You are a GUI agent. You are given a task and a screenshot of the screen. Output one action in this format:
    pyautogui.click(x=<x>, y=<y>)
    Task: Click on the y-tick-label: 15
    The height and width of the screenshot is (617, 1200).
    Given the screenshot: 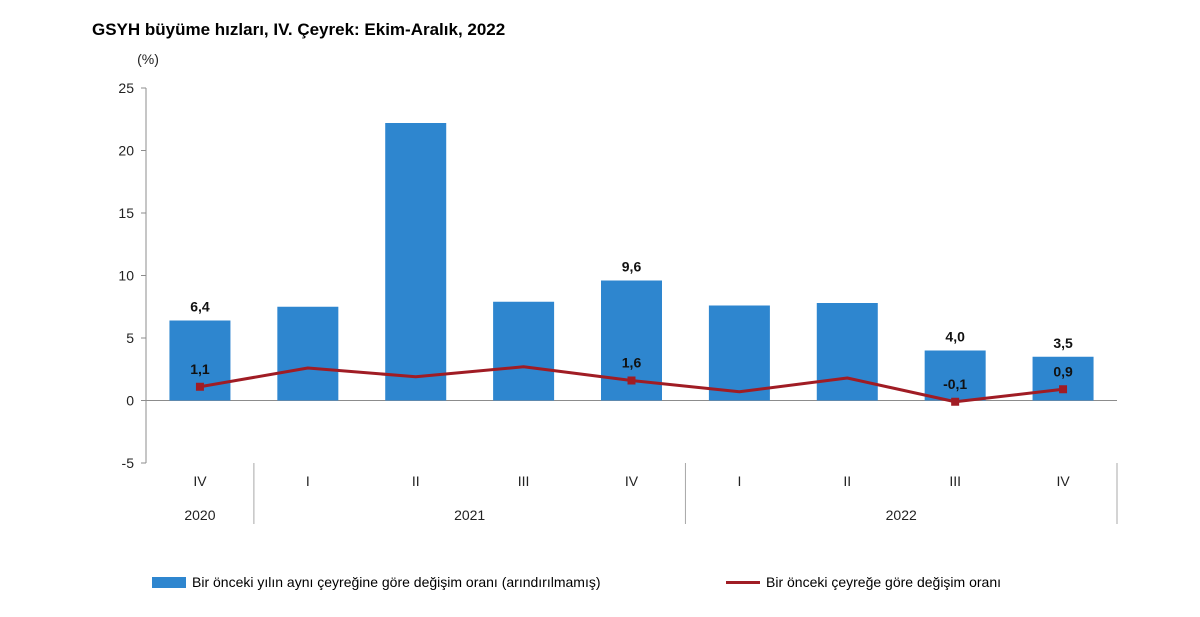 What is the action you would take?
    pyautogui.click(x=126, y=213)
    